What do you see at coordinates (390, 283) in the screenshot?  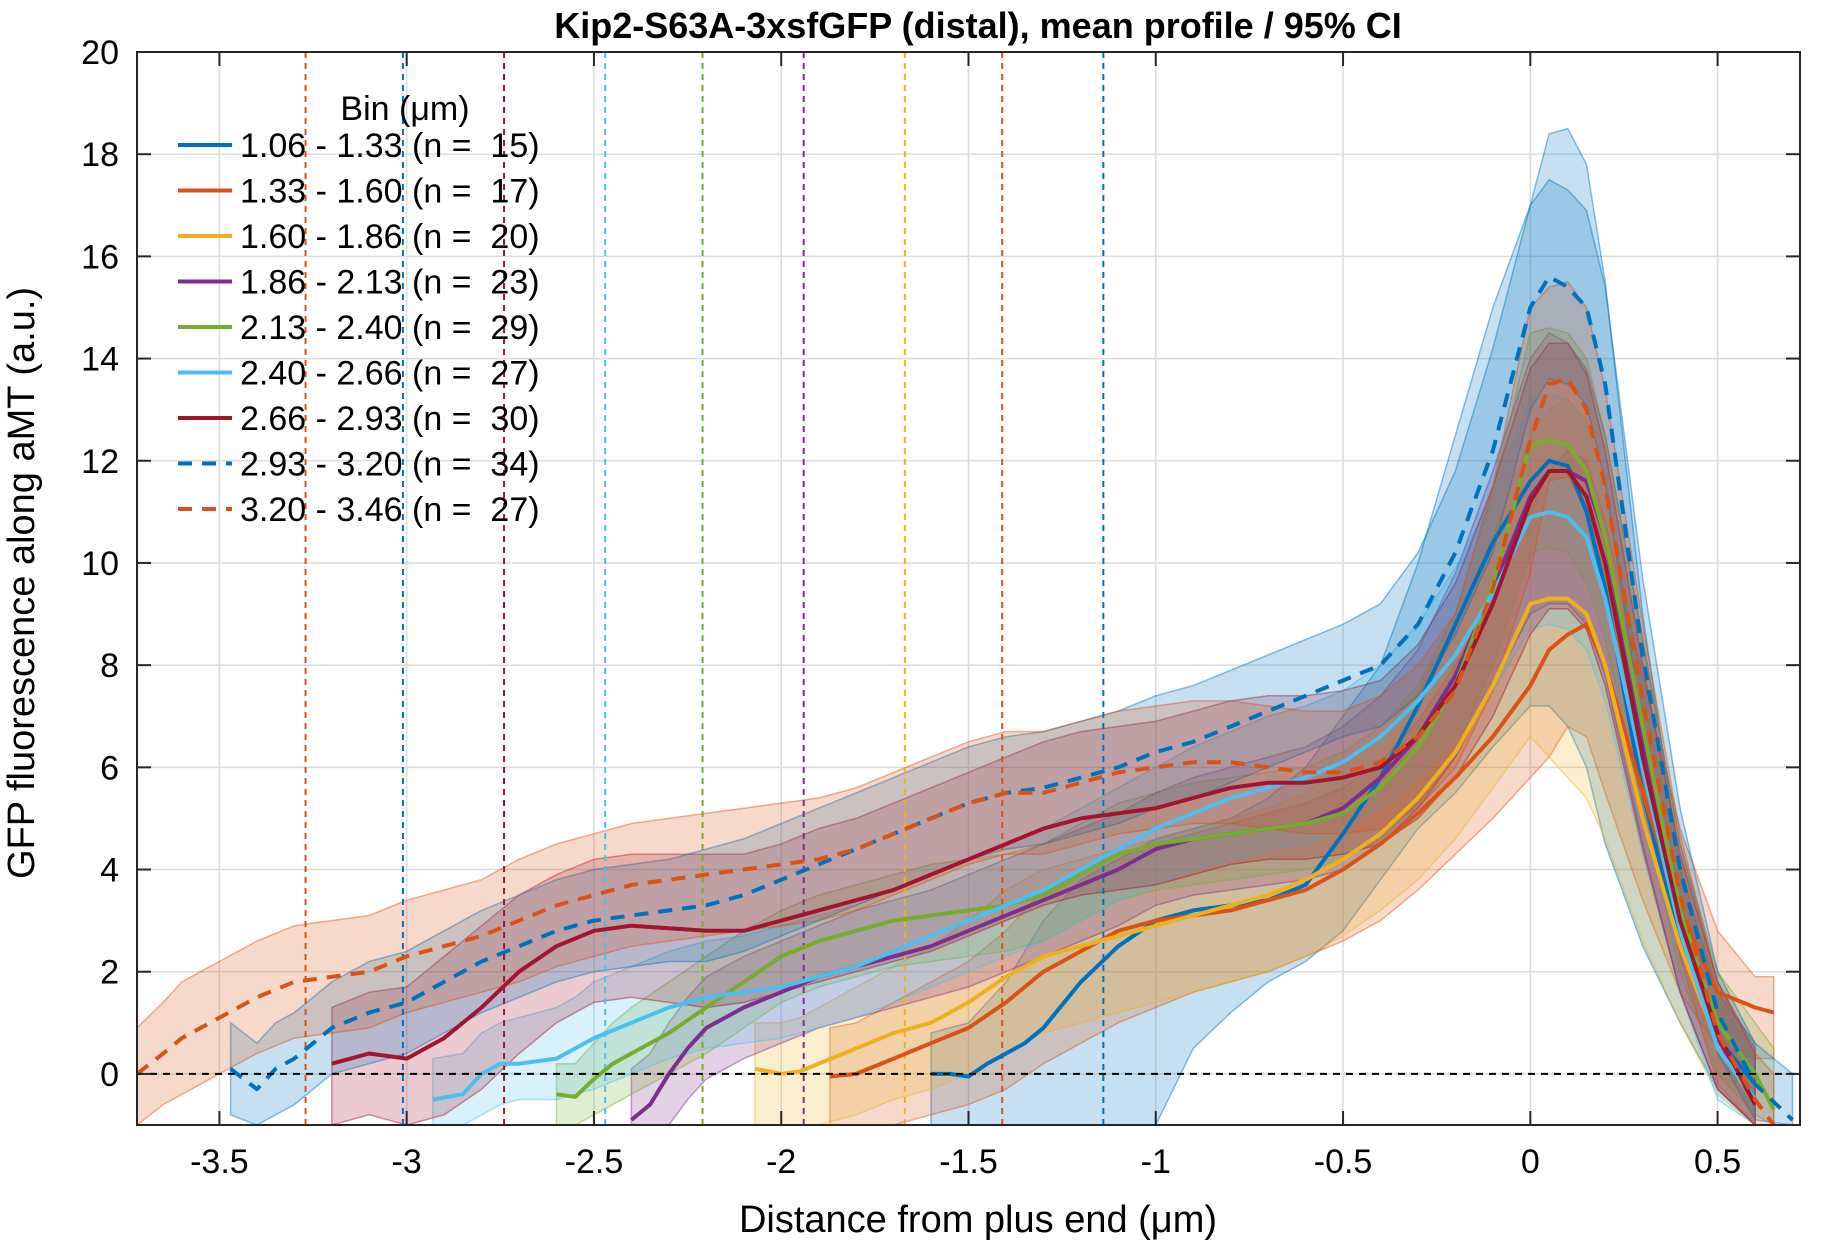 I see `legend-entry-label: 1.86 - 2.13 (n = 23)` at bounding box center [390, 283].